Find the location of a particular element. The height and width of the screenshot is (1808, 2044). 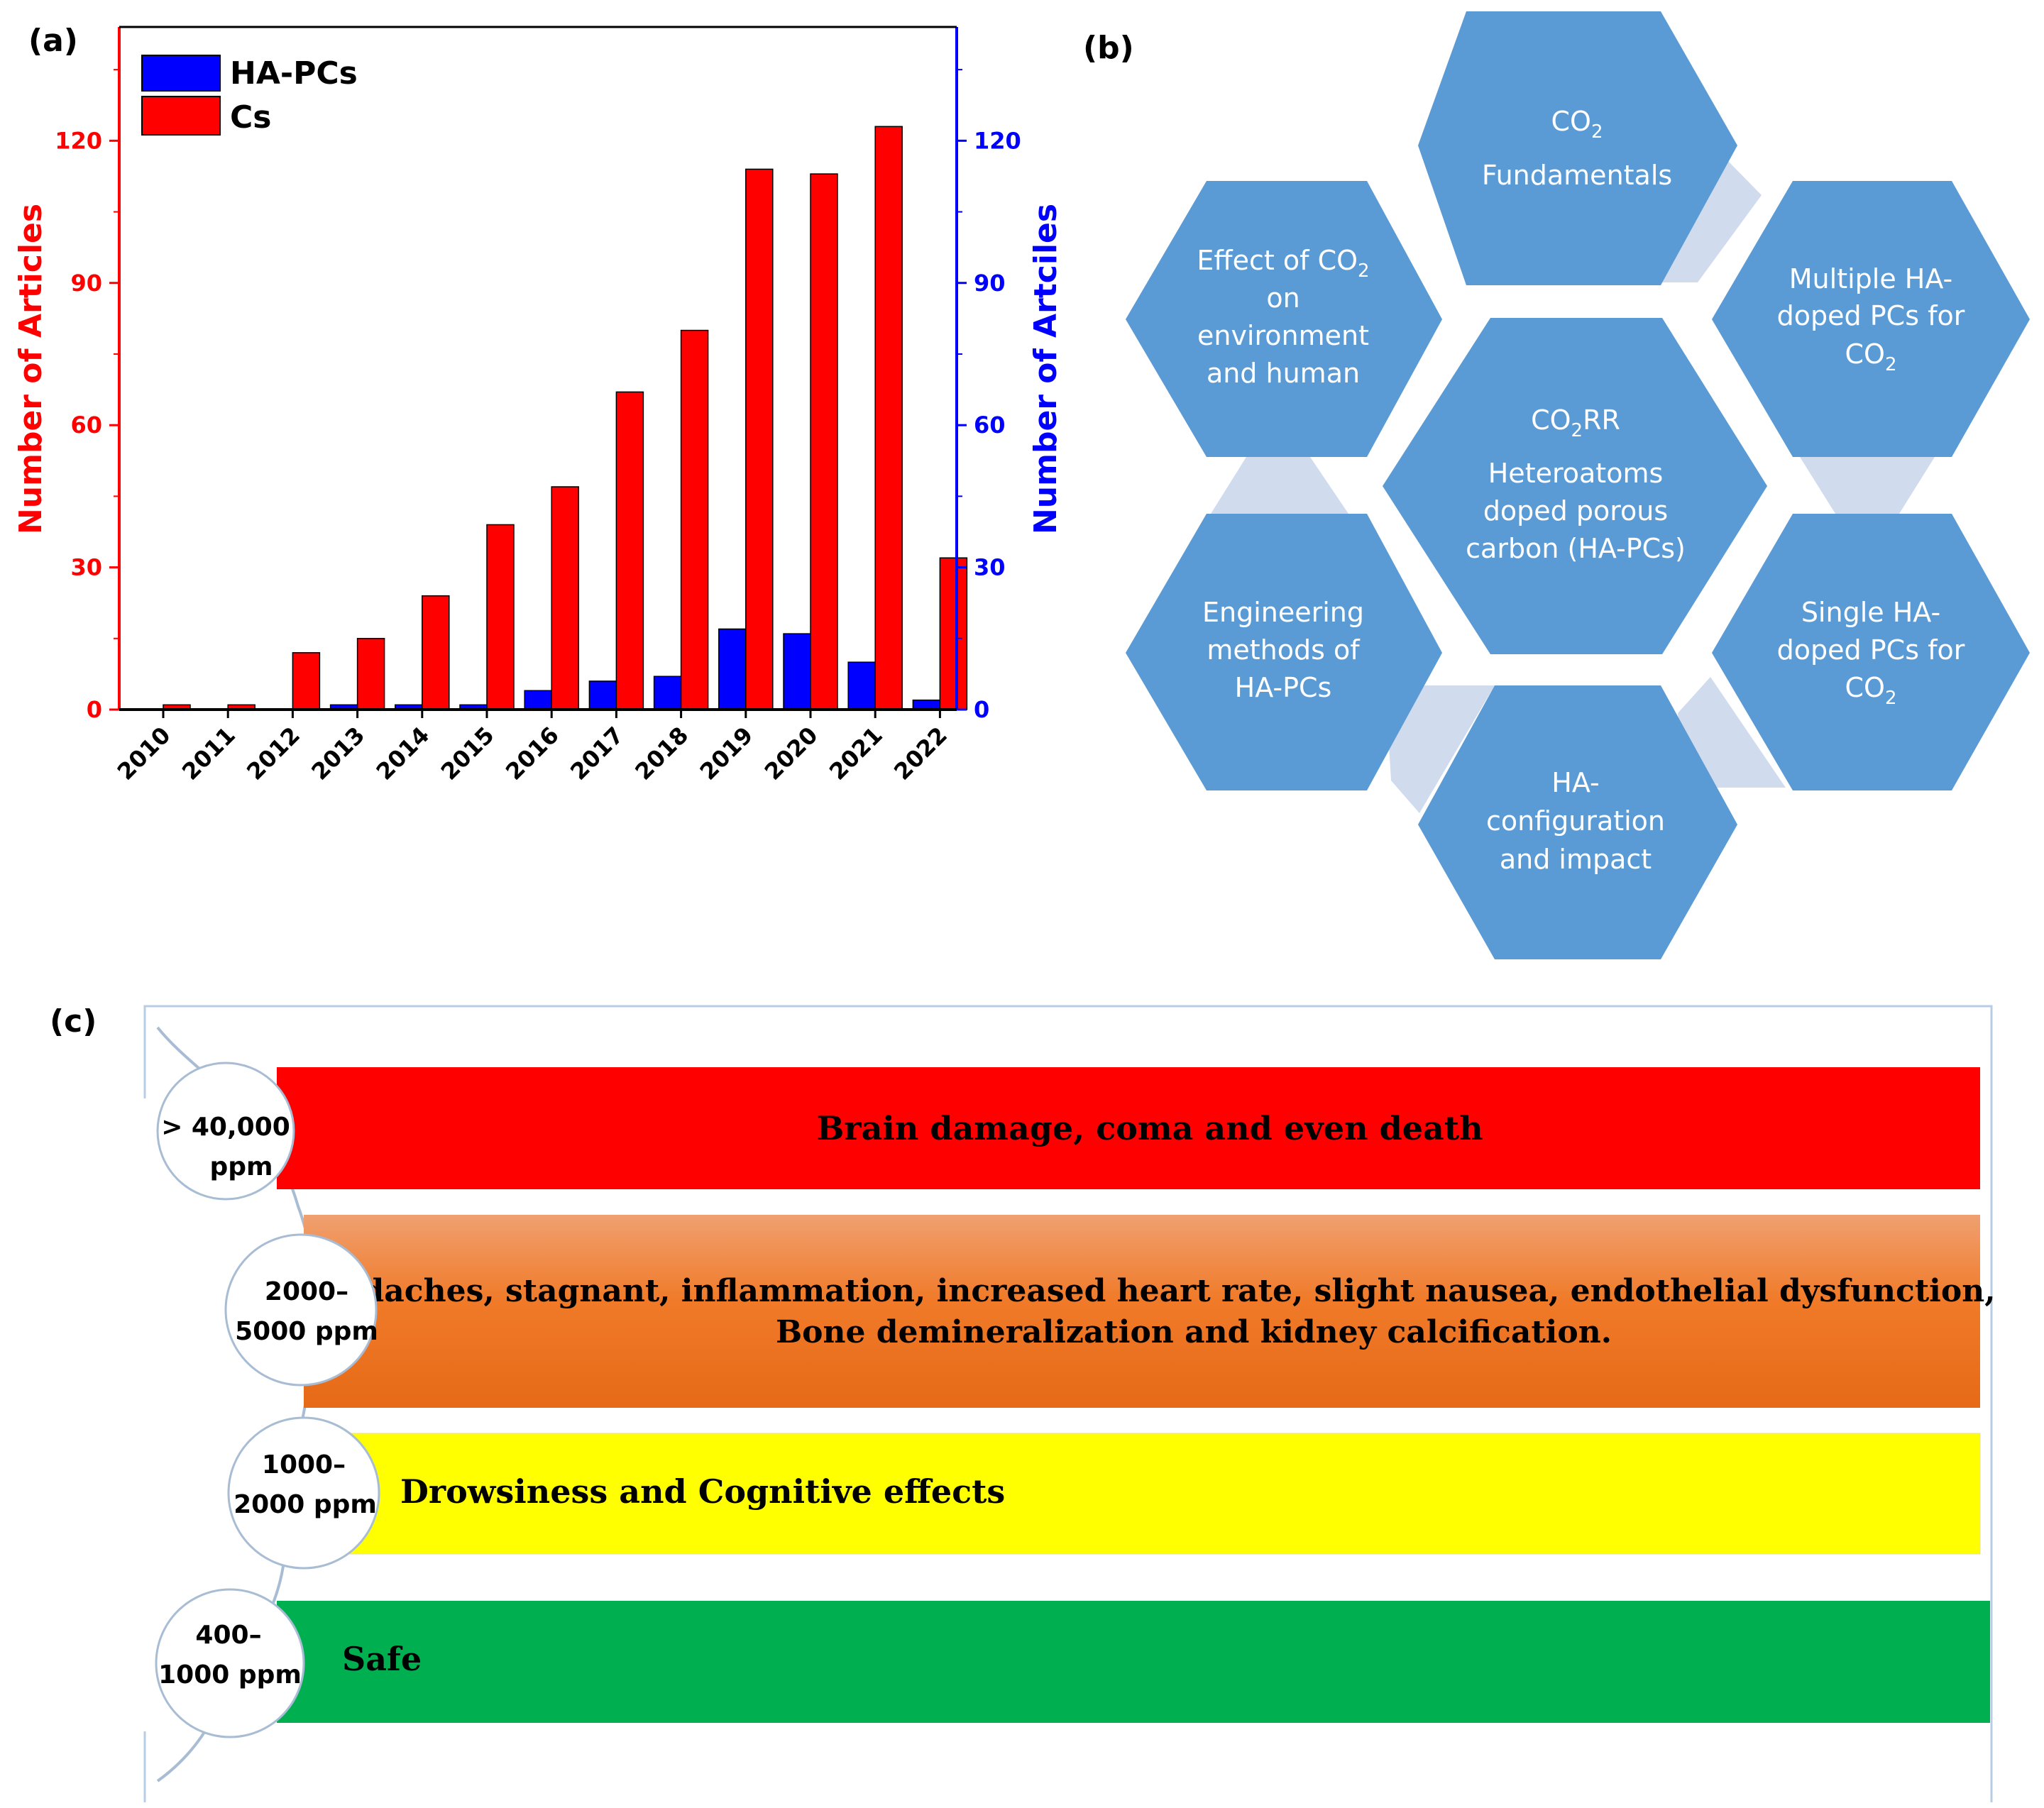

x-tick-label-2019: 2019 is located at coordinates (727, 754).